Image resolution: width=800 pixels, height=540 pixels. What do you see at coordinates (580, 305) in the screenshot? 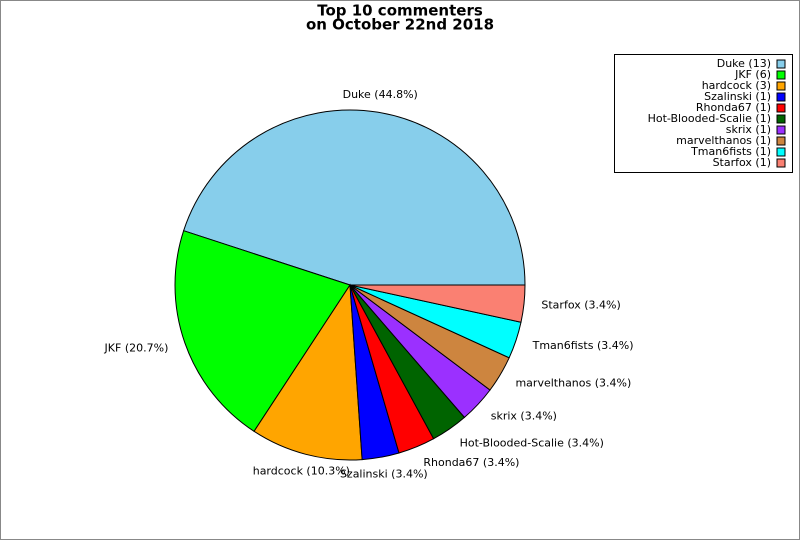
I see `slice-label: Starfox (3.4%)` at bounding box center [580, 305].